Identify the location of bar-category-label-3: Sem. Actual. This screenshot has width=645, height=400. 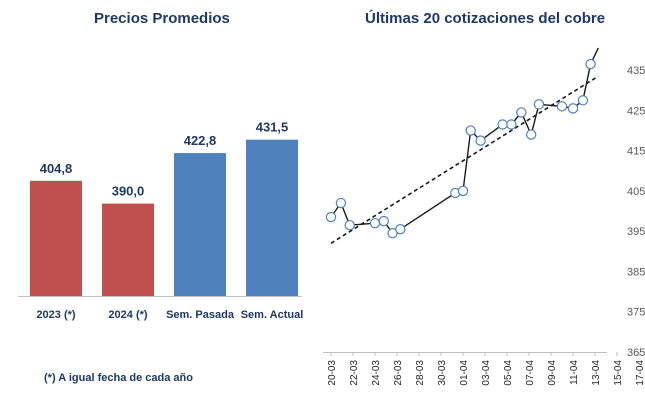
(272, 315).